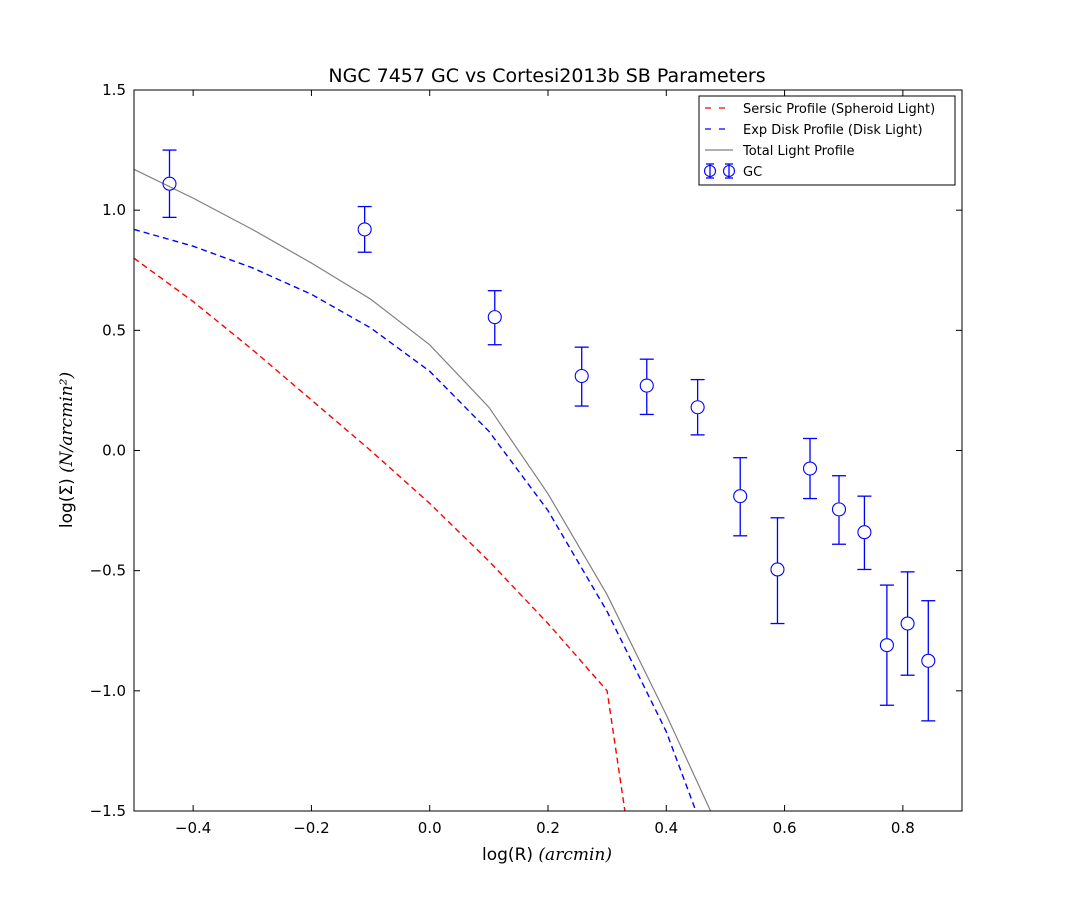 The image size is (1068, 902). Describe the element at coordinates (108, 691) in the screenshot. I see `y-tick-label: −1.0` at that location.